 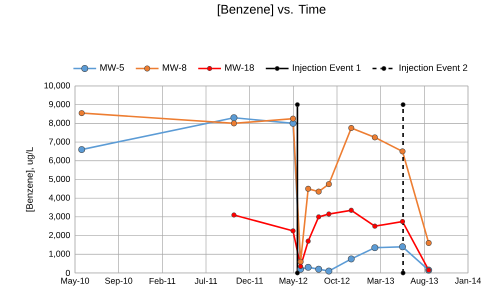 I want to click on y-tick-label: 10,000, so click(x=57, y=86).